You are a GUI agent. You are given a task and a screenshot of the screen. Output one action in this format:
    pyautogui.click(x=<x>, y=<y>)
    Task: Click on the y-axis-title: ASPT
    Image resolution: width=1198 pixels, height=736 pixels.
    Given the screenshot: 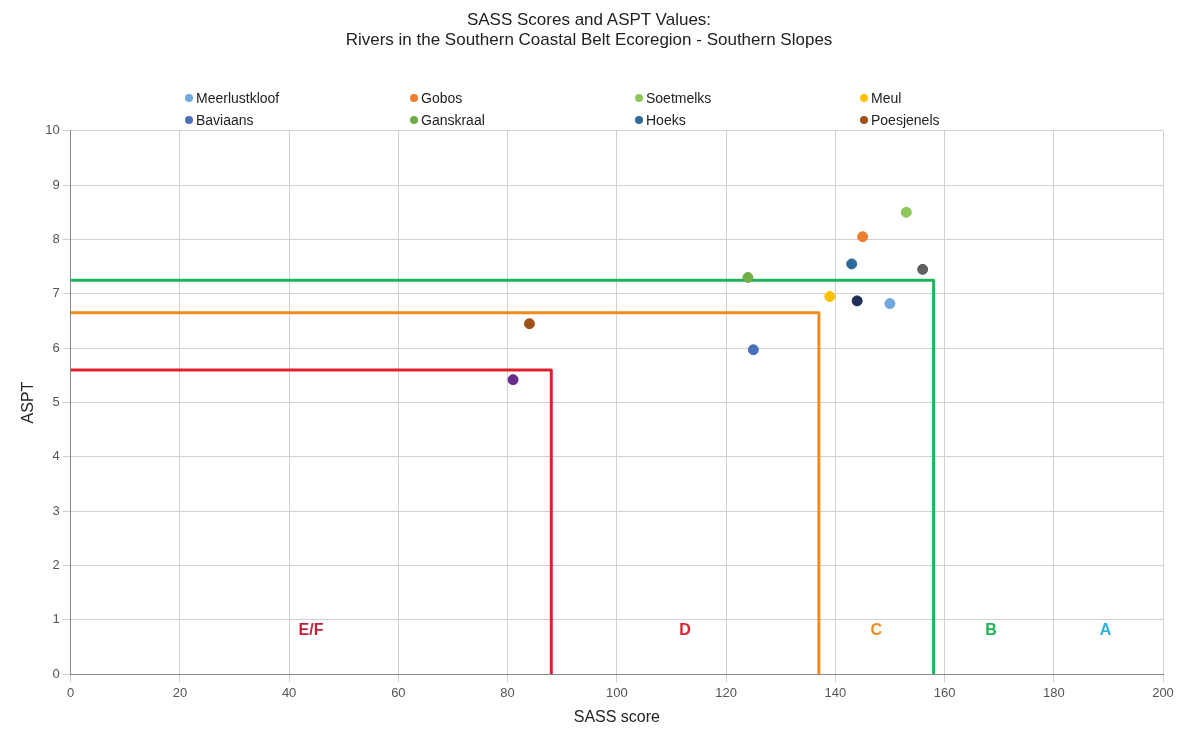 What is the action you would take?
    pyautogui.click(x=28, y=402)
    